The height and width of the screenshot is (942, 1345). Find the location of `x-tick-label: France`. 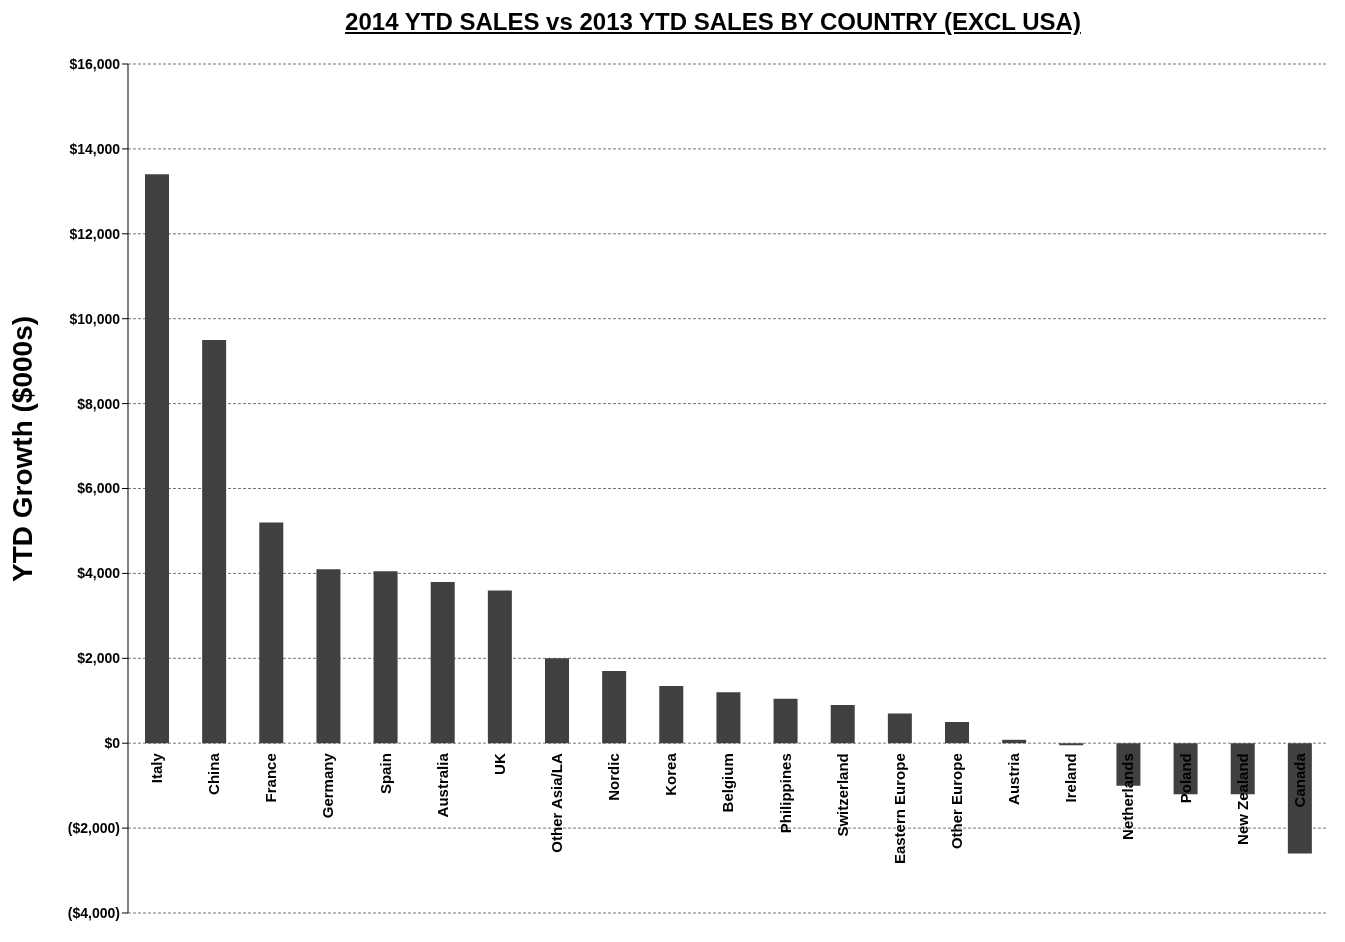

x-tick-label: France is located at coordinates (271, 778).